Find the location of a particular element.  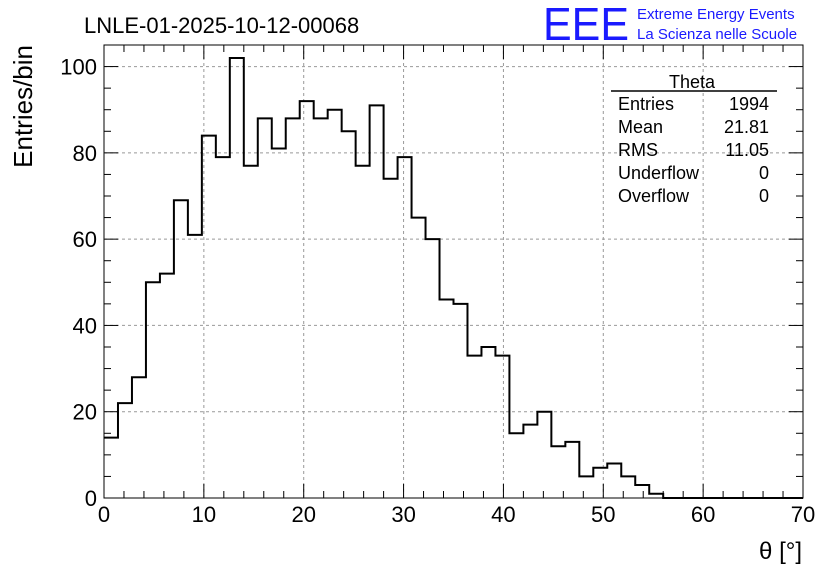

y-tick-label: 20 is located at coordinates (85, 412).